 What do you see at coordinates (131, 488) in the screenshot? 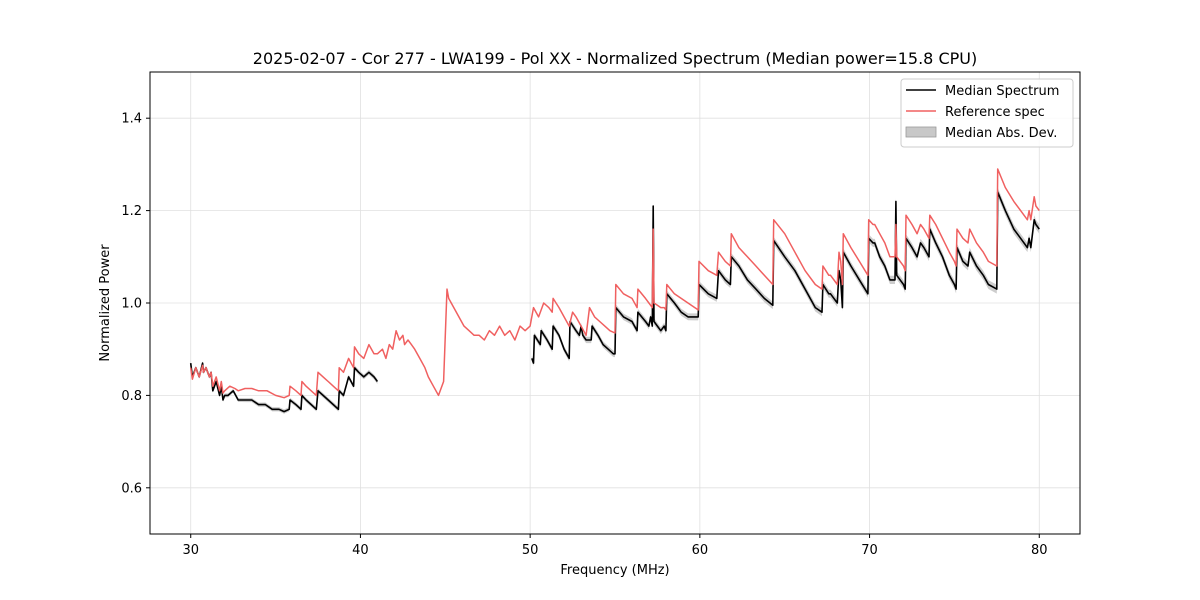
I see `y-tick-label: 0.6` at bounding box center [131, 488].